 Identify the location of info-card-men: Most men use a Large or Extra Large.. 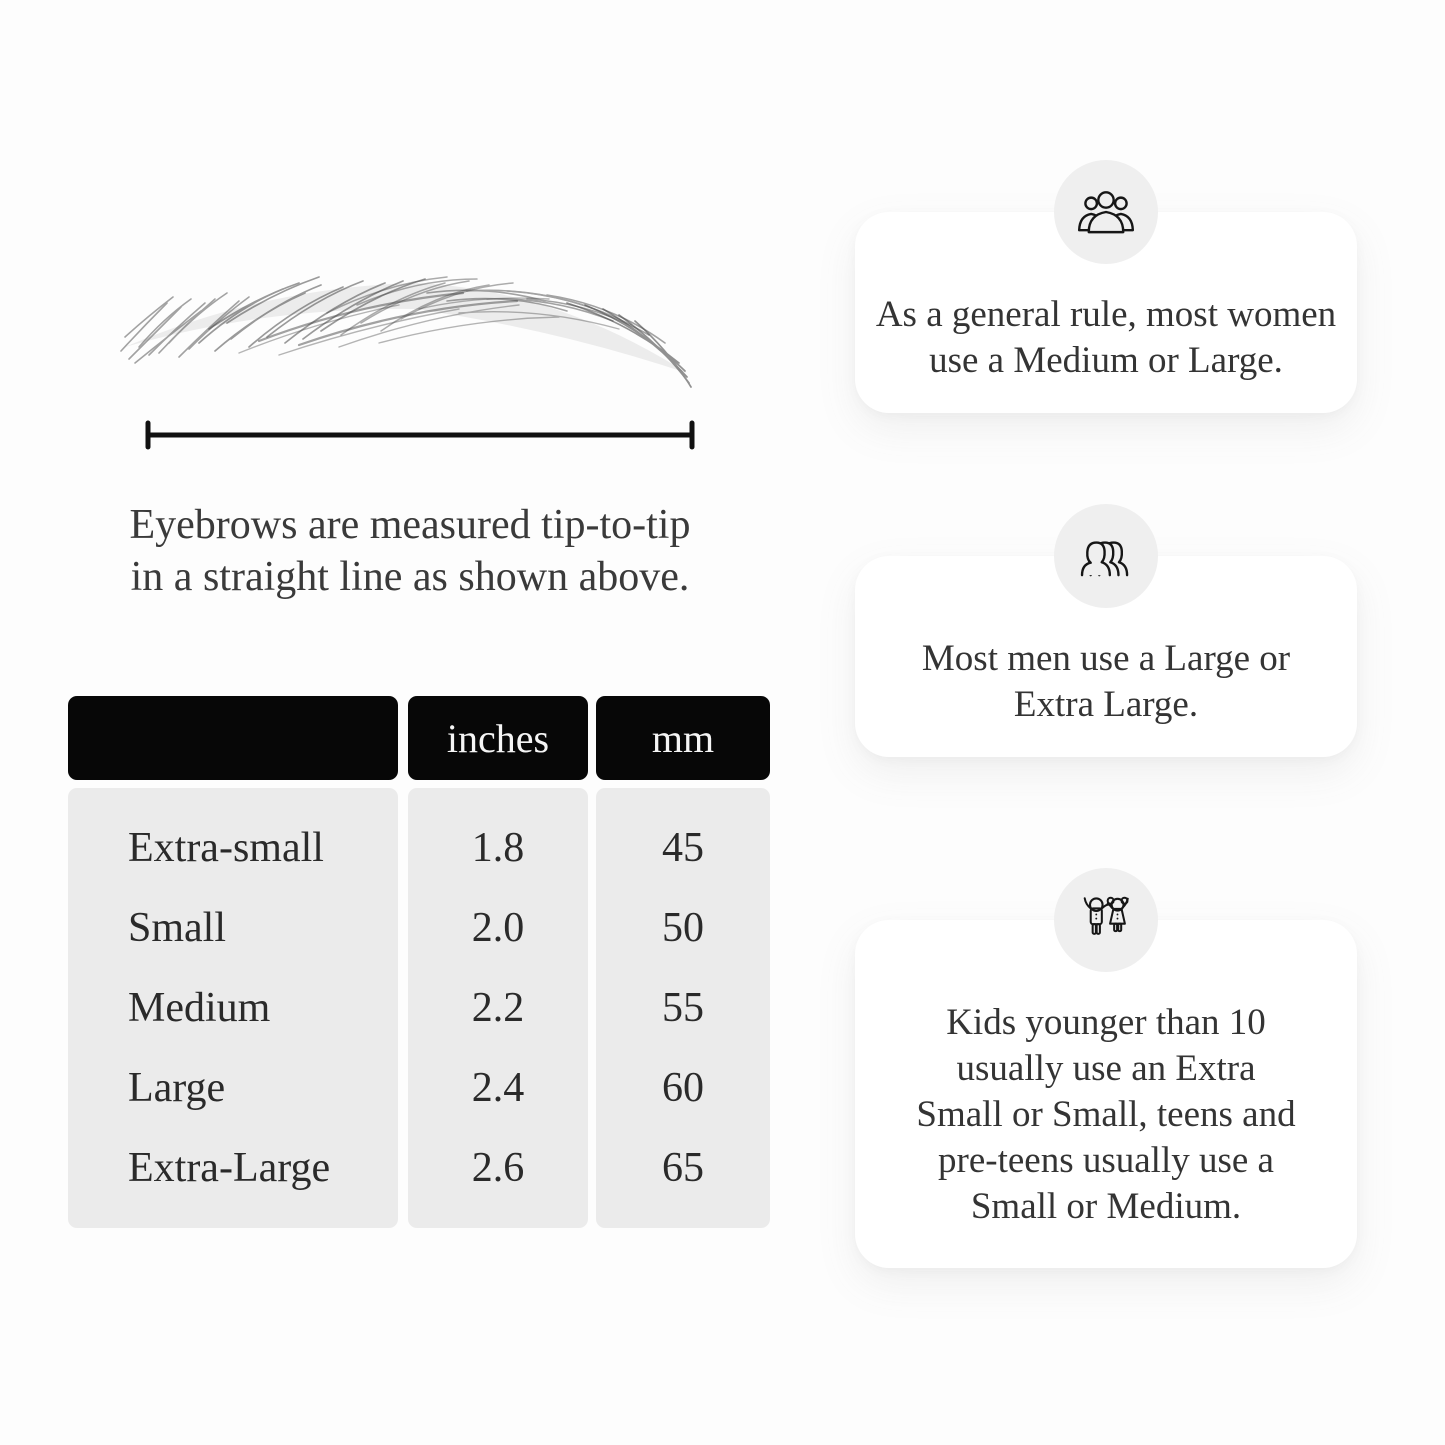
(1106, 630).